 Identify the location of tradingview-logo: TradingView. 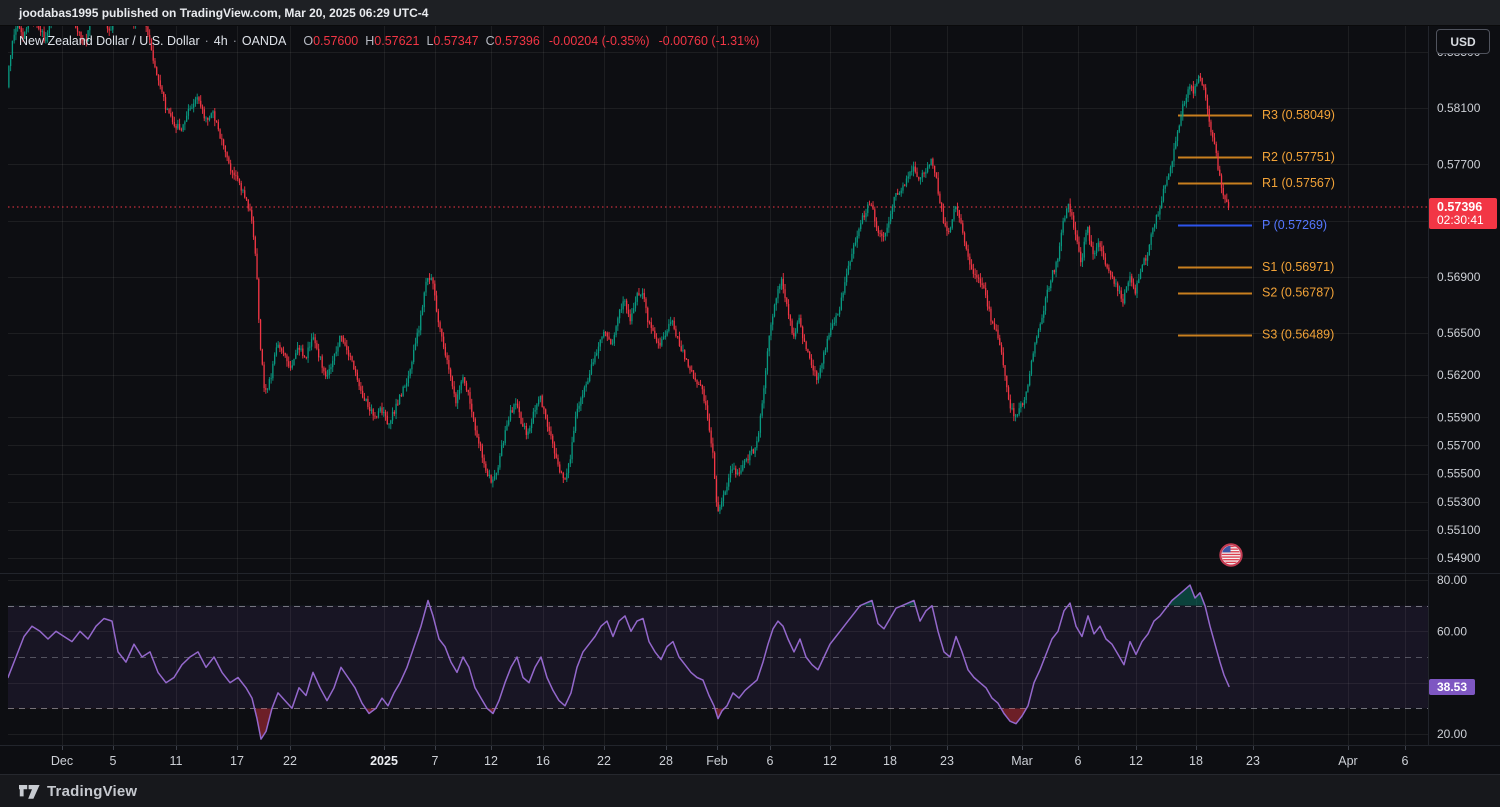
(78, 791).